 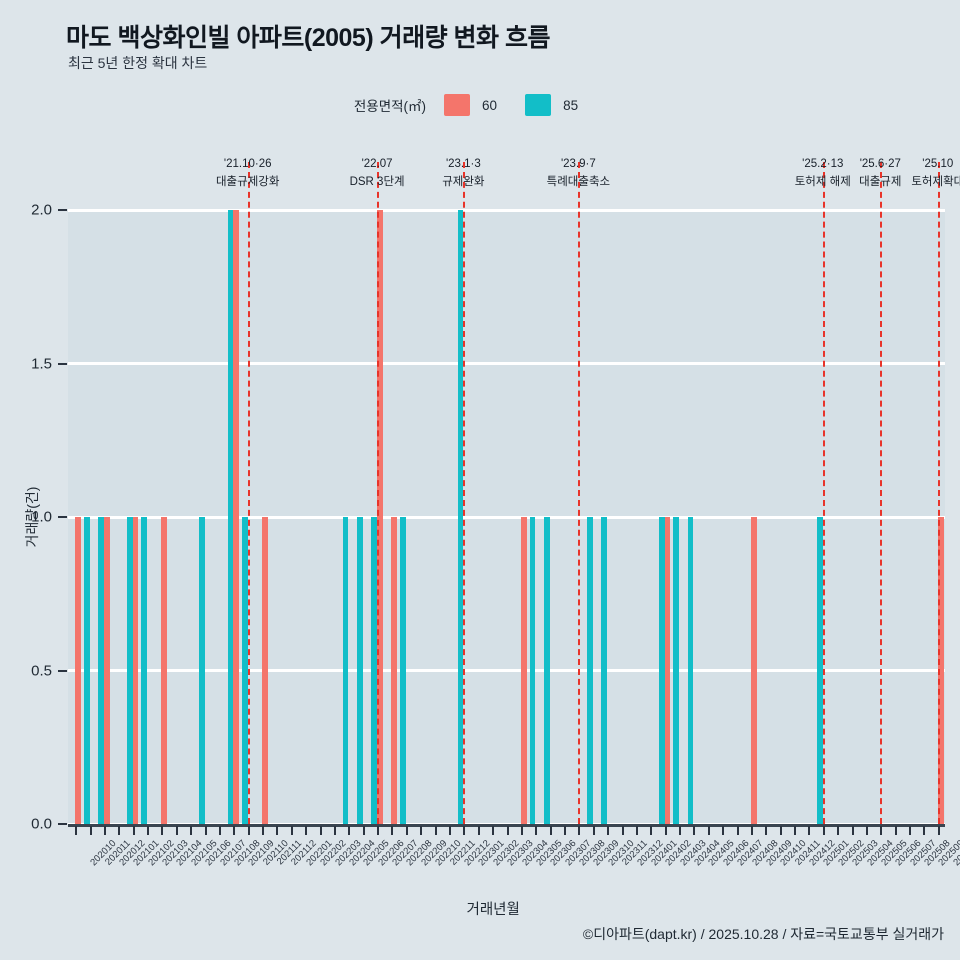 What do you see at coordinates (880, 164) in the screenshot?
I see `event-date: '25.6·27` at bounding box center [880, 164].